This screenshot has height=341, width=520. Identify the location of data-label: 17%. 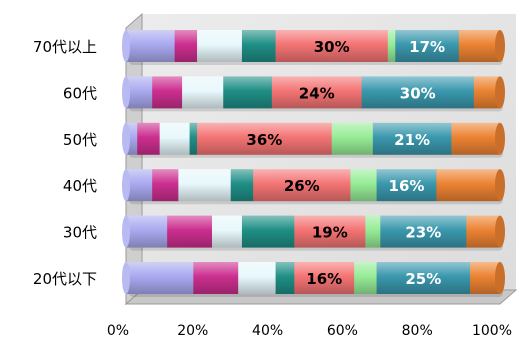
(427, 47).